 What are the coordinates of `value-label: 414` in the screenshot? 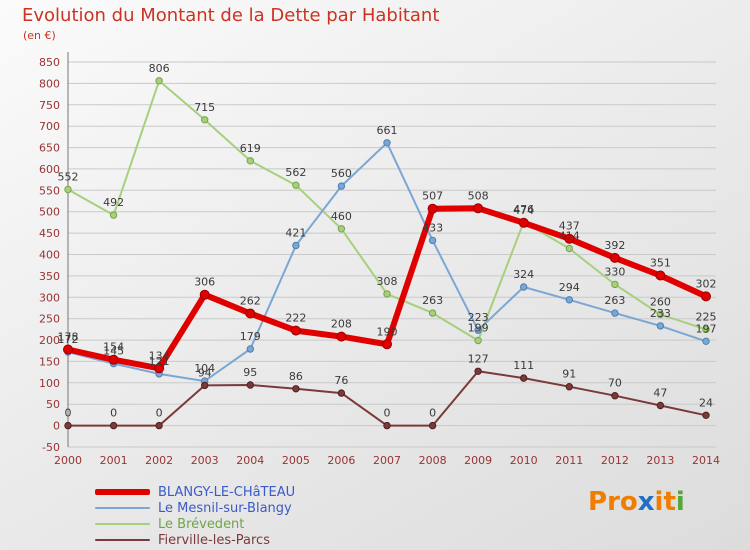 It's located at (569, 236).